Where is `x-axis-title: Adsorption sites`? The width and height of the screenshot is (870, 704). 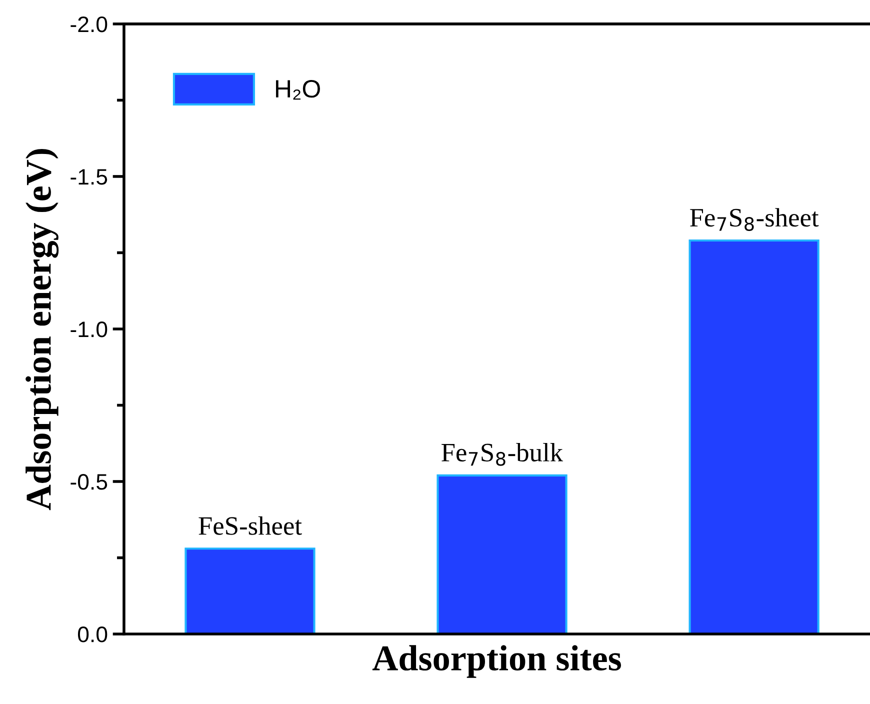
x-axis-title: Adsorption sites is located at coordinates (496, 661).